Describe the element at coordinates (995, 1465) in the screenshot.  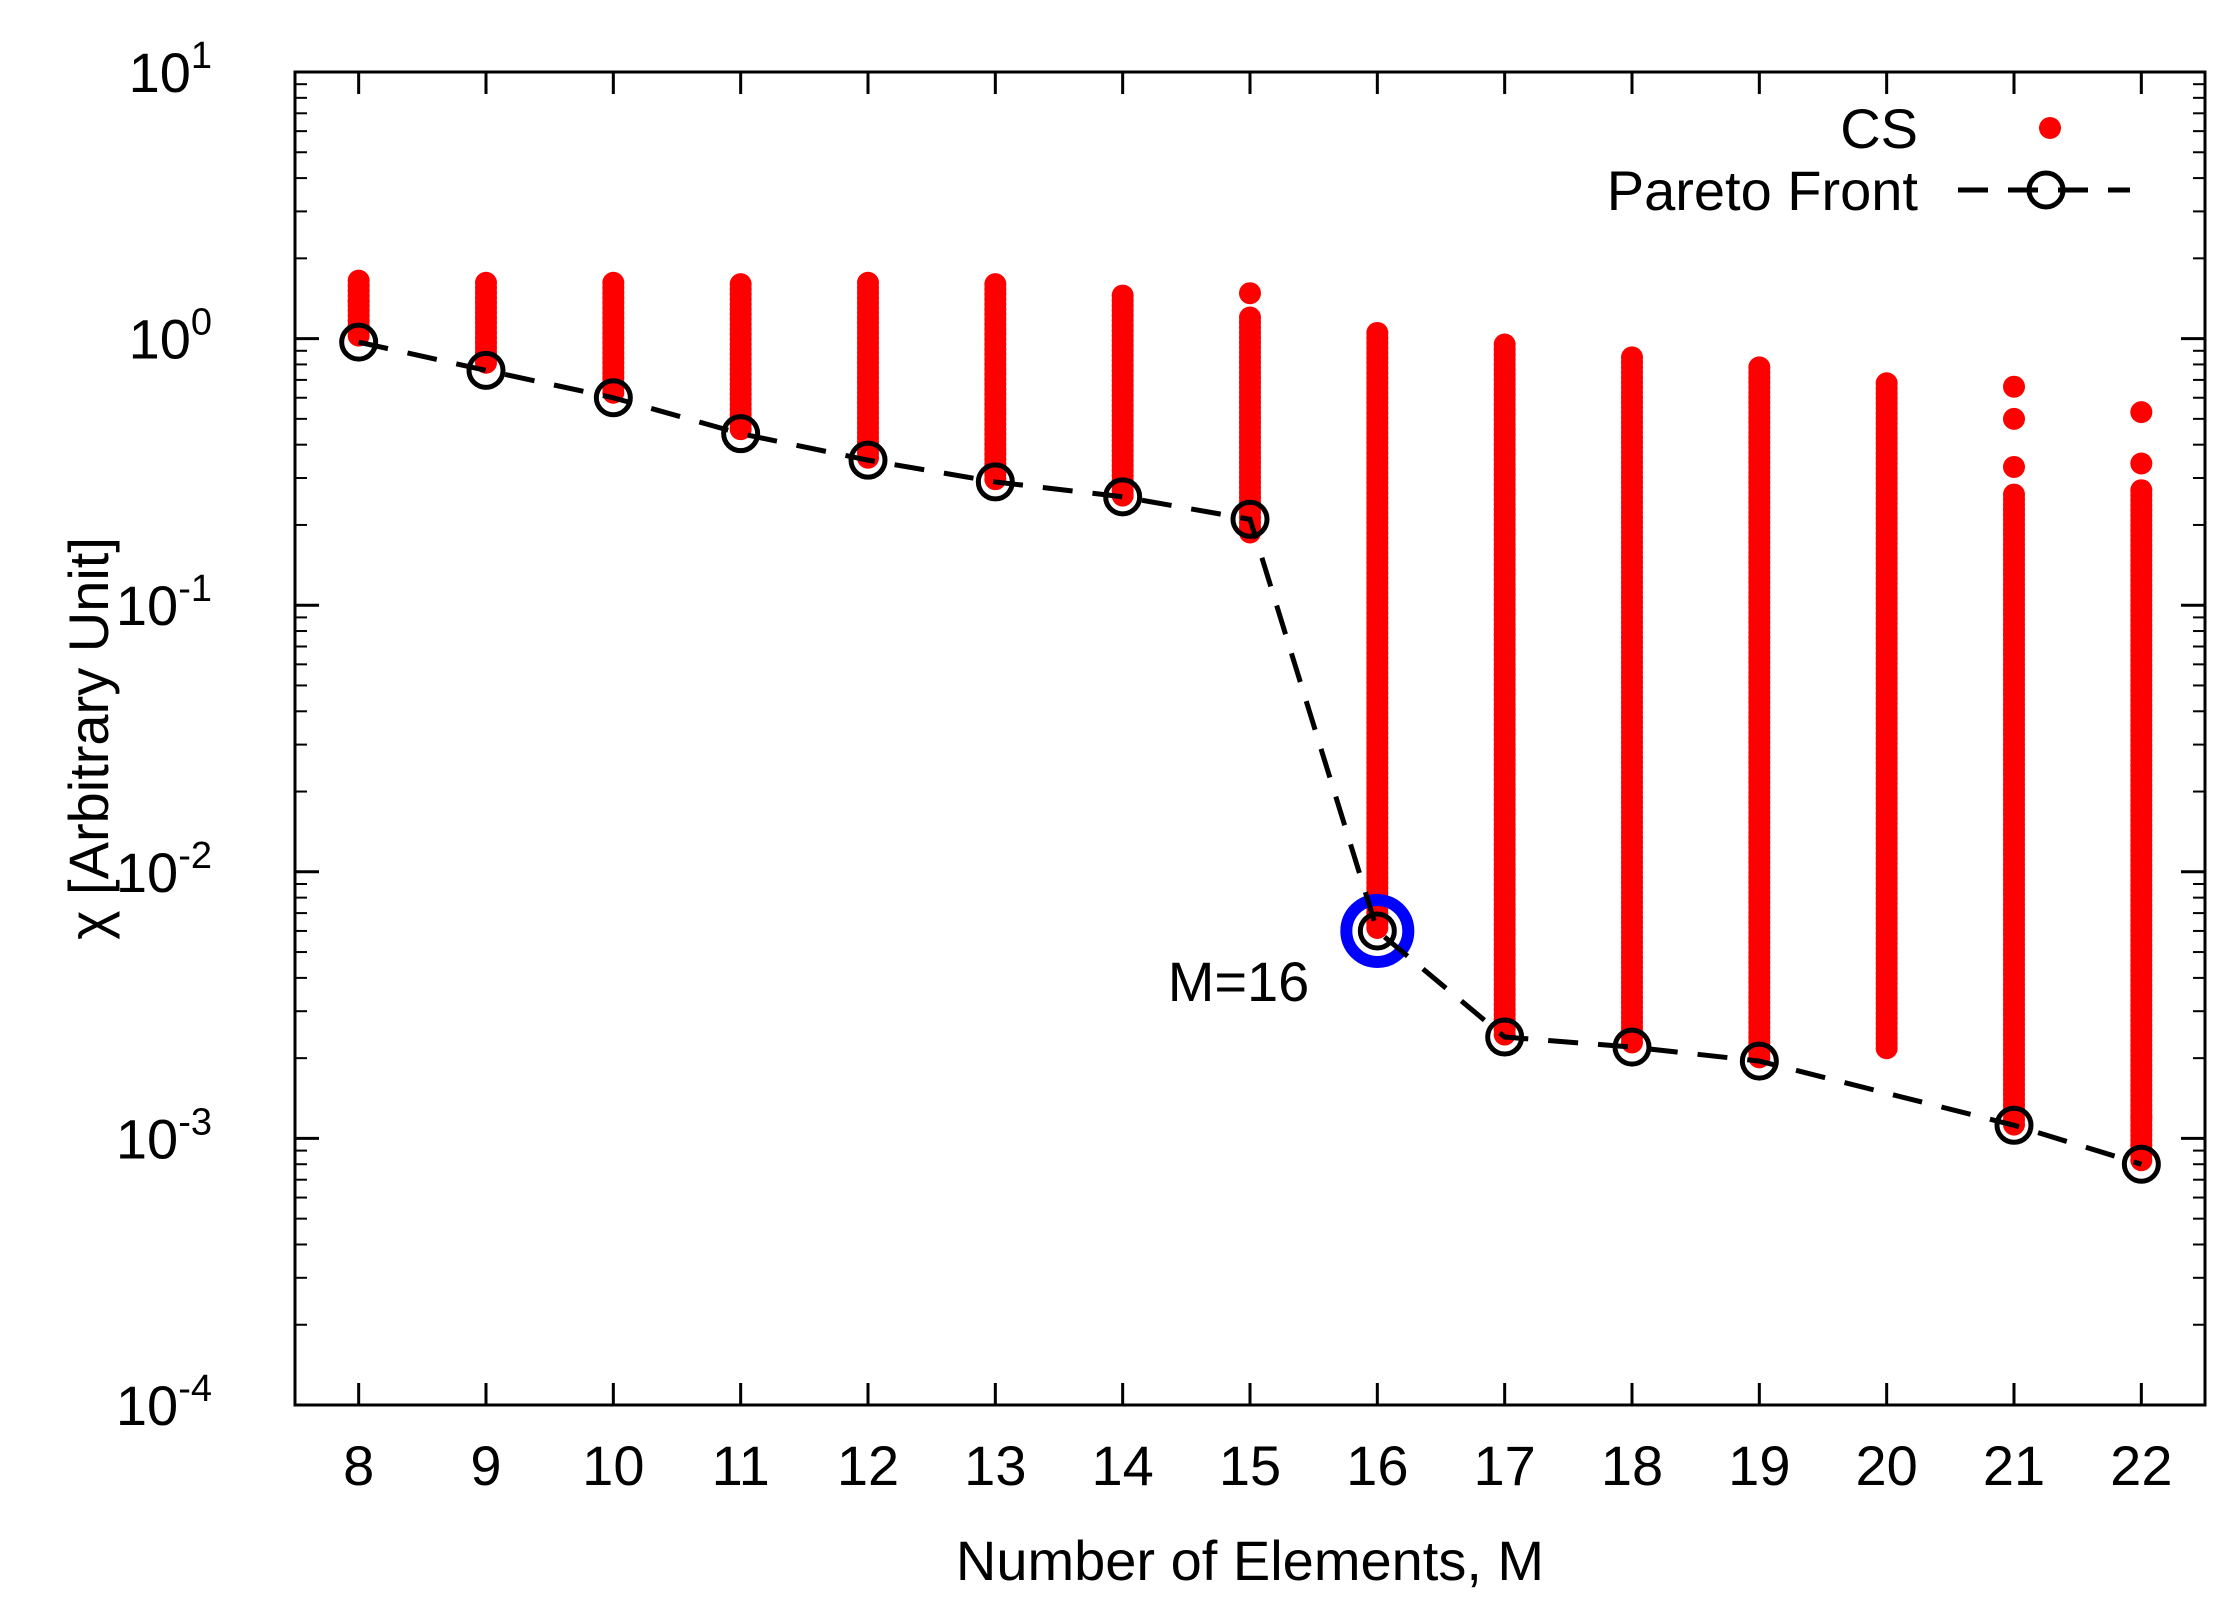
I see `x-tick-label: 13` at that location.